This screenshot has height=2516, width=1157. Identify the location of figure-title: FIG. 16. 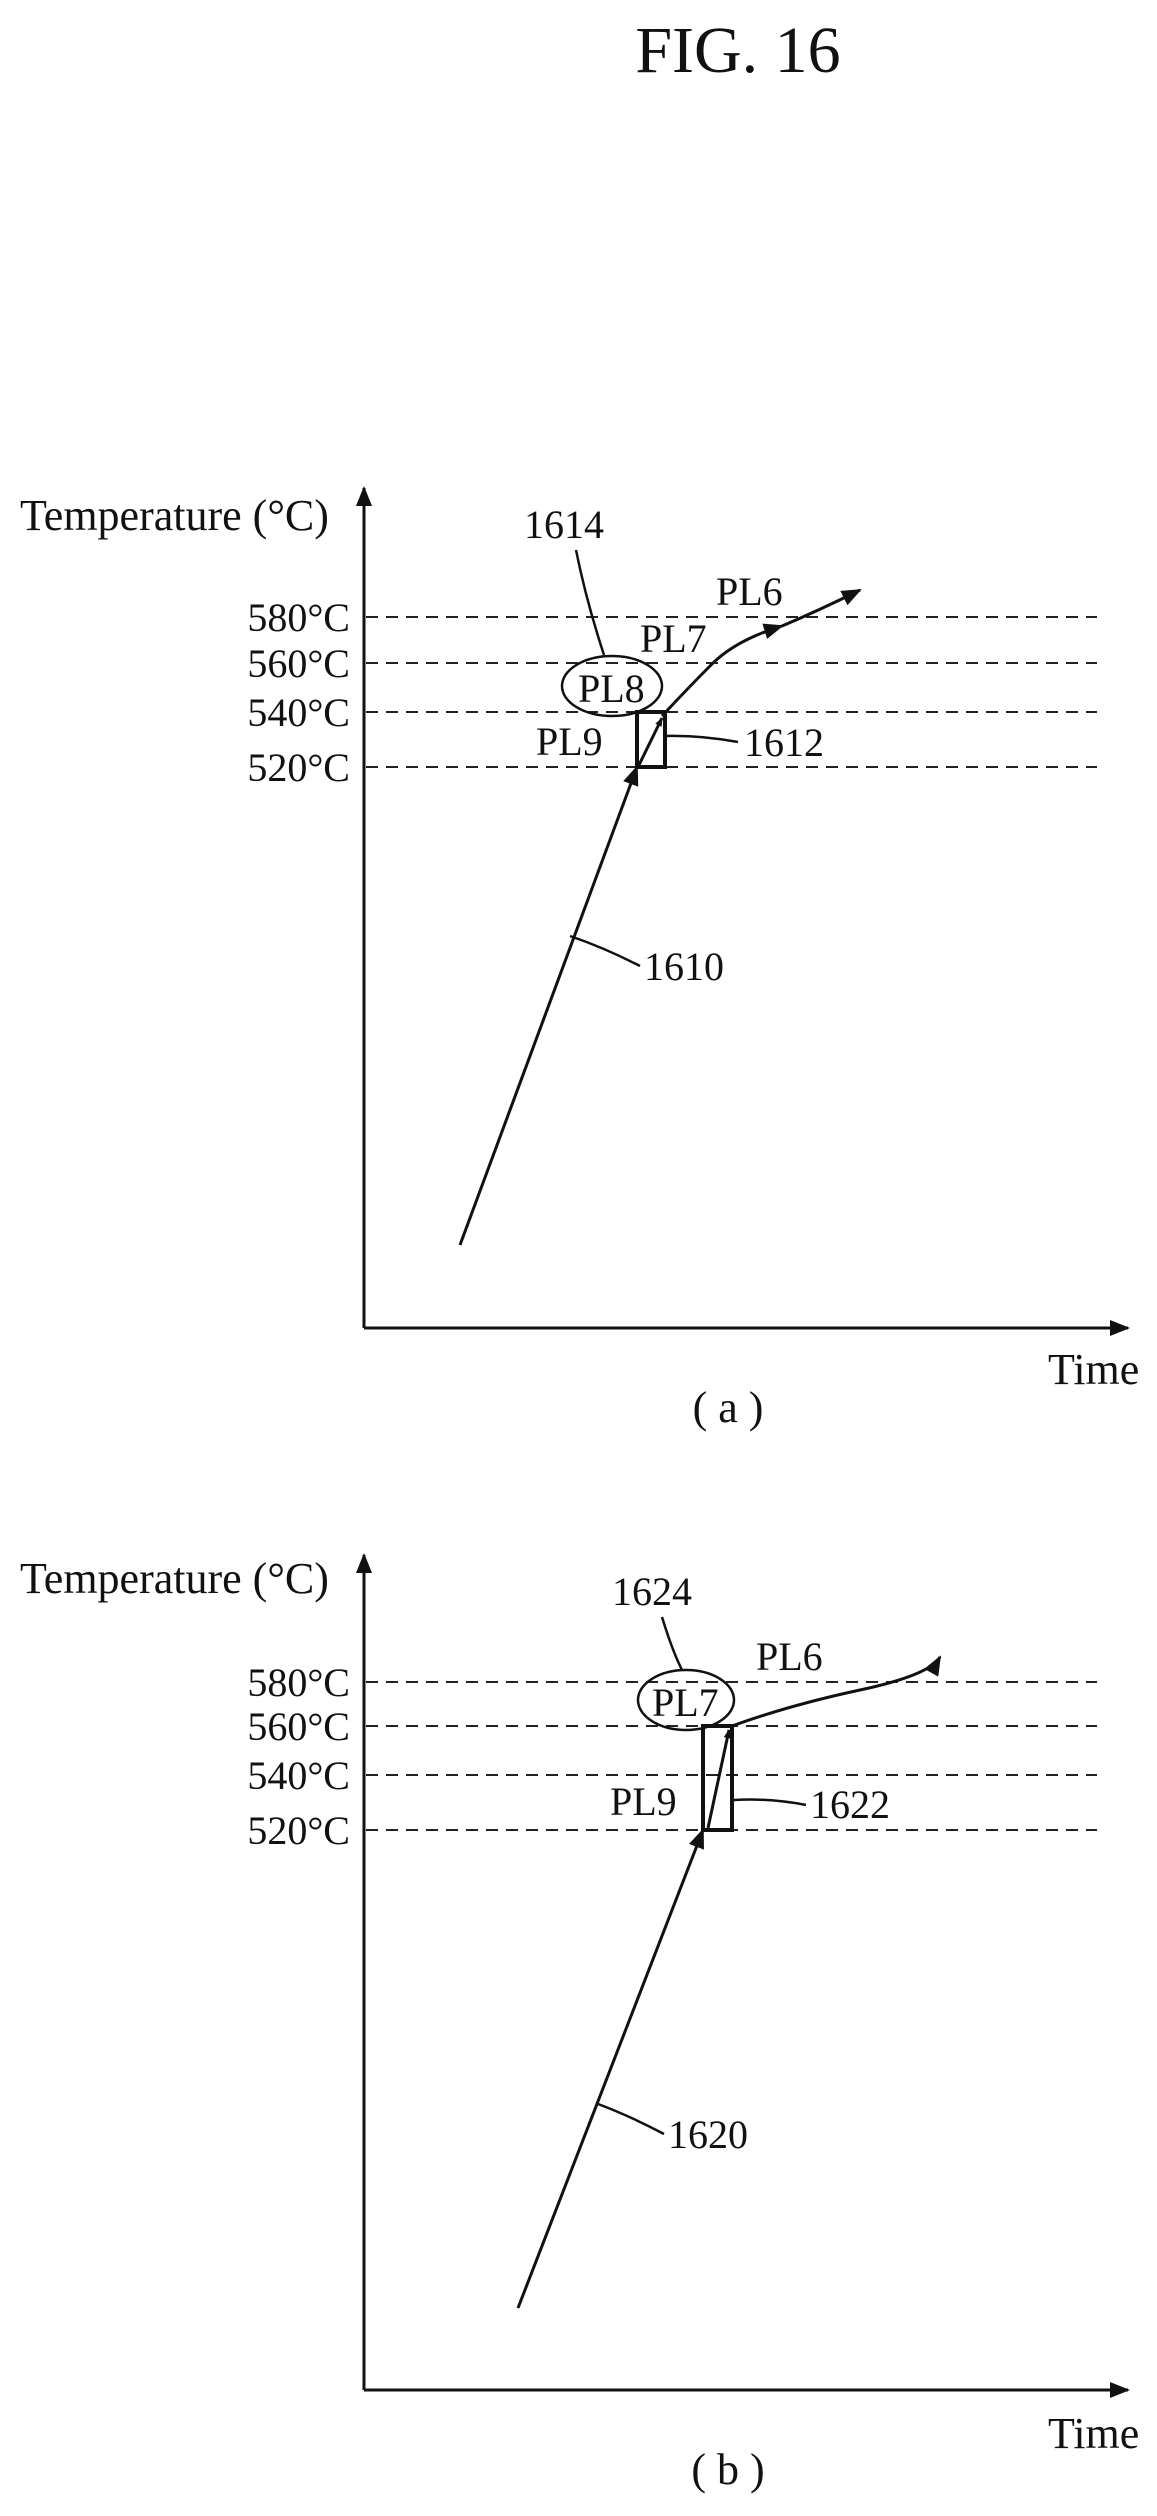
(737, 50).